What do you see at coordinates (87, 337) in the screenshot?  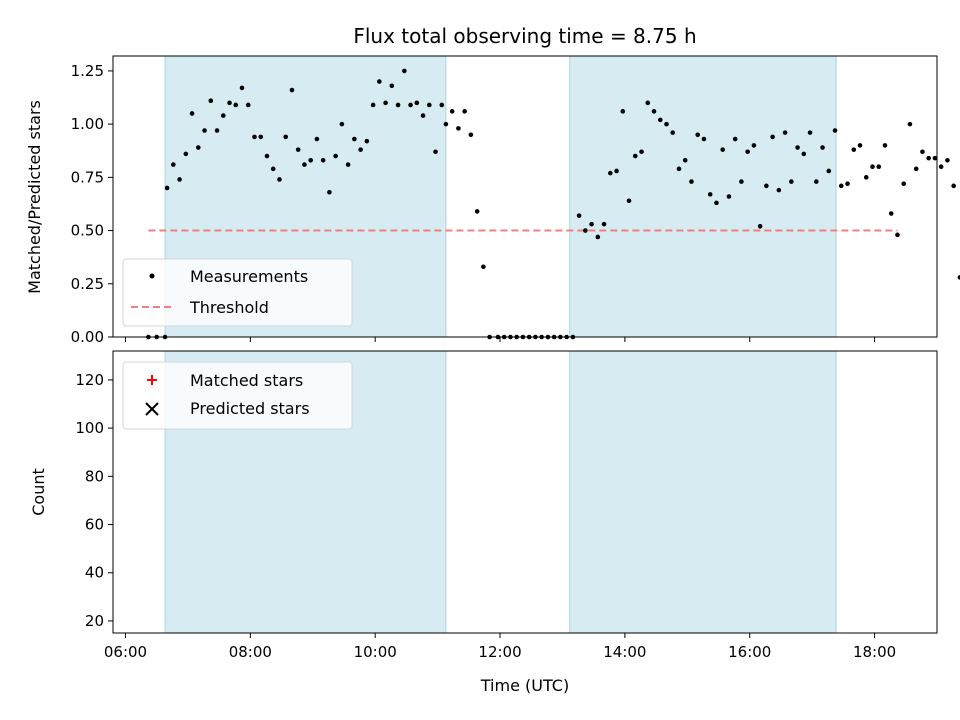 I see `top-y-tick-label: 0.00` at bounding box center [87, 337].